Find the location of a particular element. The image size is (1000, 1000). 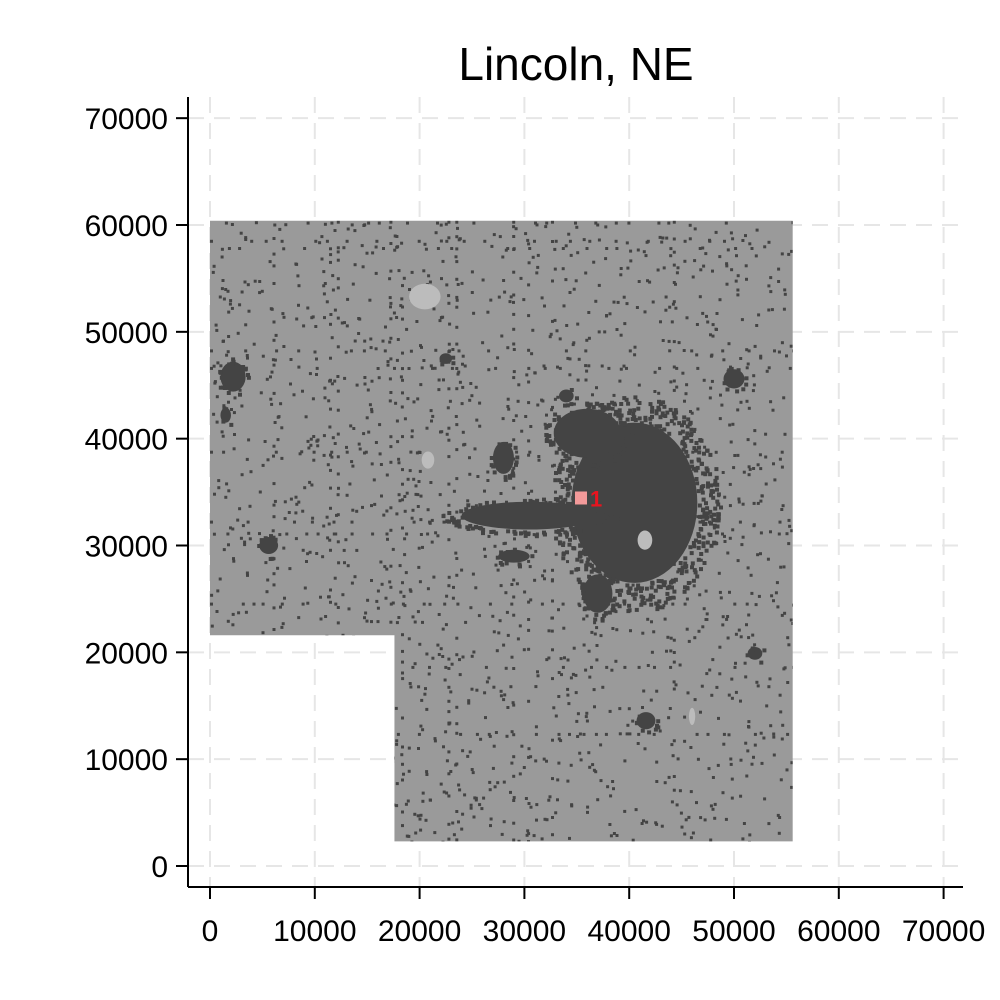

dense-area is located at coordinates (587, 433).